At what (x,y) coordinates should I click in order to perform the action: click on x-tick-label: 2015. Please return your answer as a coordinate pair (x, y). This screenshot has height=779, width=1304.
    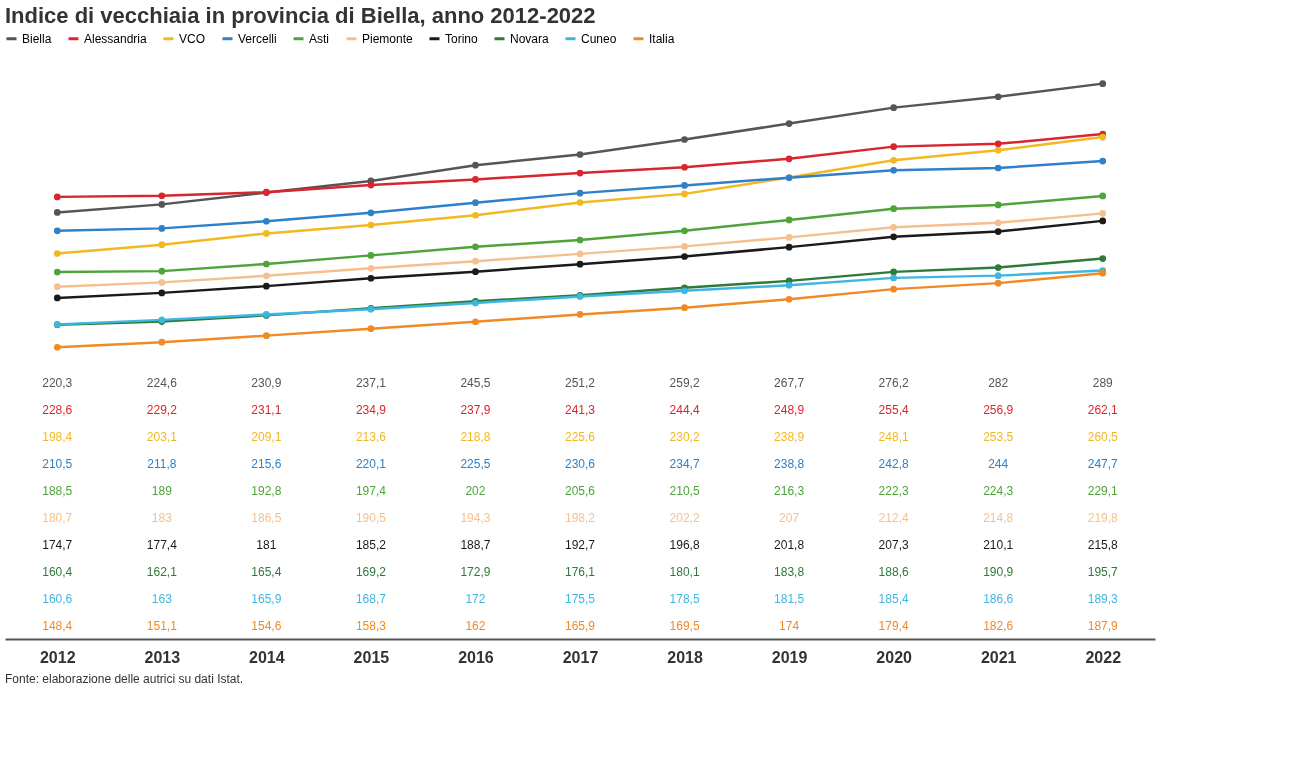
    Looking at the image, I should click on (371, 657).